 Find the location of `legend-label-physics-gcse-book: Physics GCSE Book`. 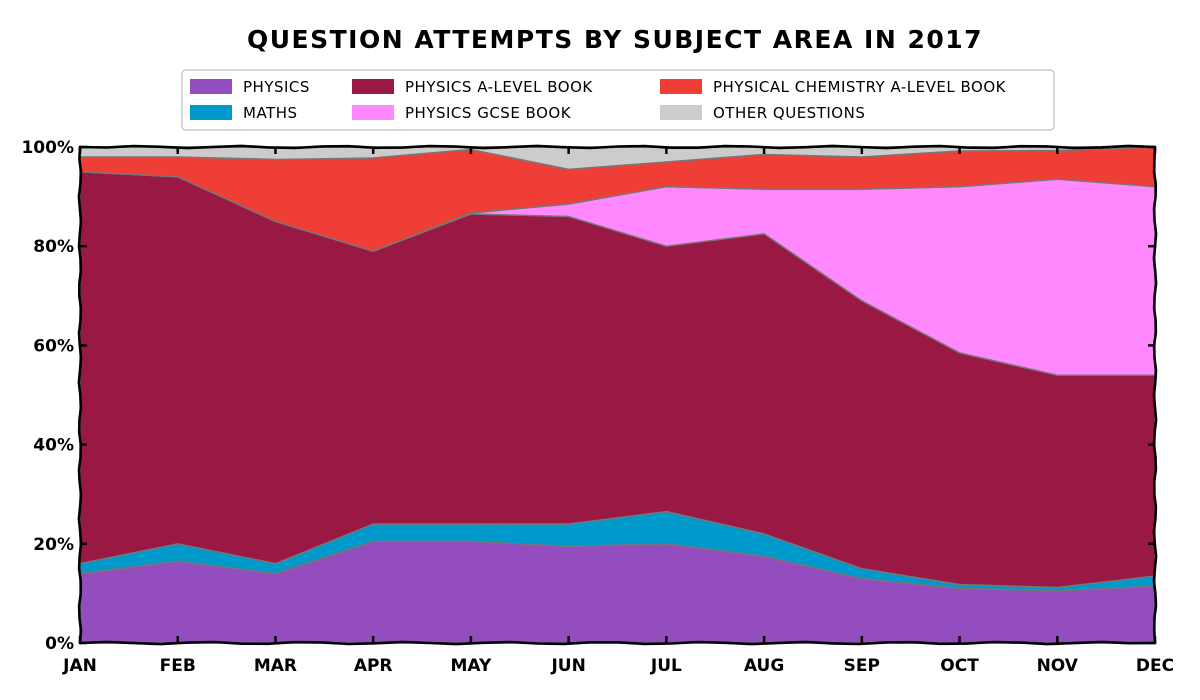

legend-label-physics-gcse-book: Physics GCSE Book is located at coordinates (488, 113).